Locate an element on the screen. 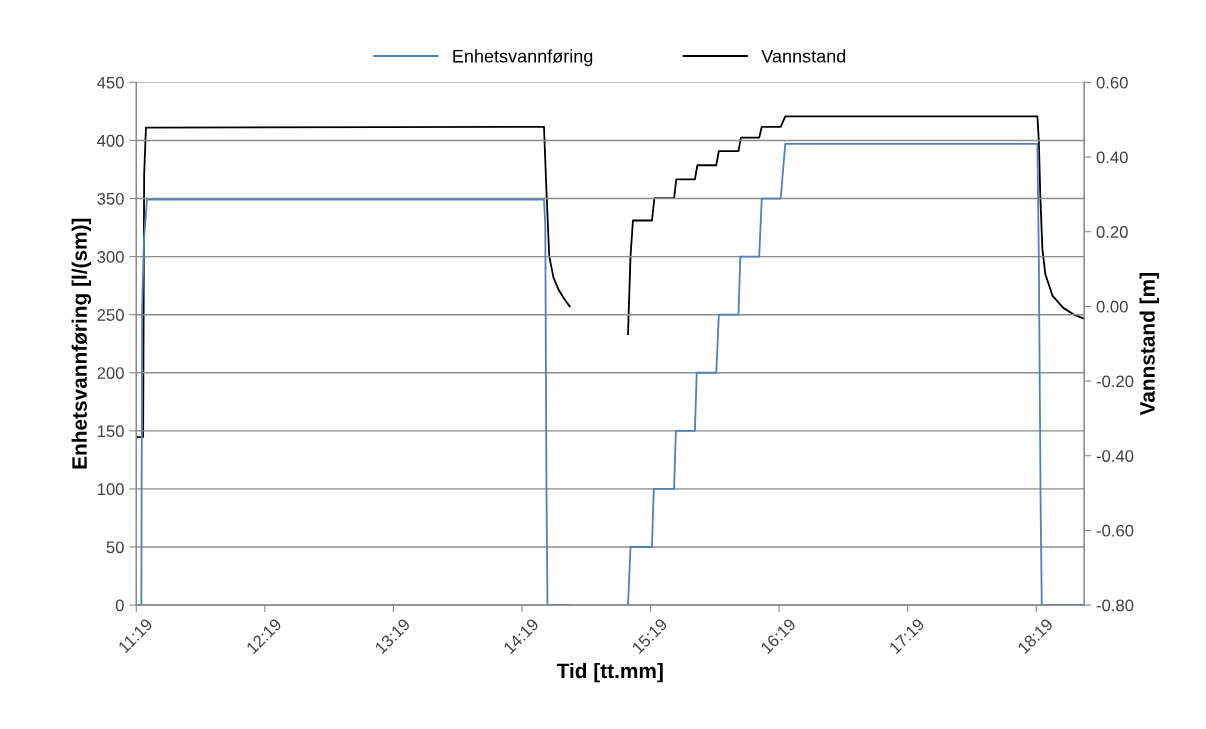 The width and height of the screenshot is (1206, 729). y2-tick-label: -0.80 is located at coordinates (1115, 605).